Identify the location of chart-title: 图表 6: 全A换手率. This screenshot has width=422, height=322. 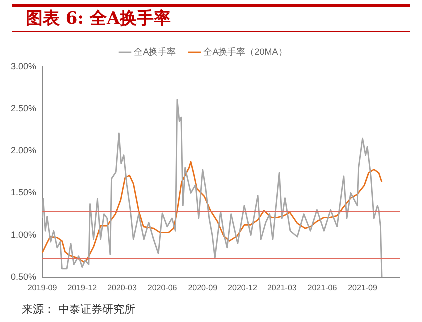
(211, 18).